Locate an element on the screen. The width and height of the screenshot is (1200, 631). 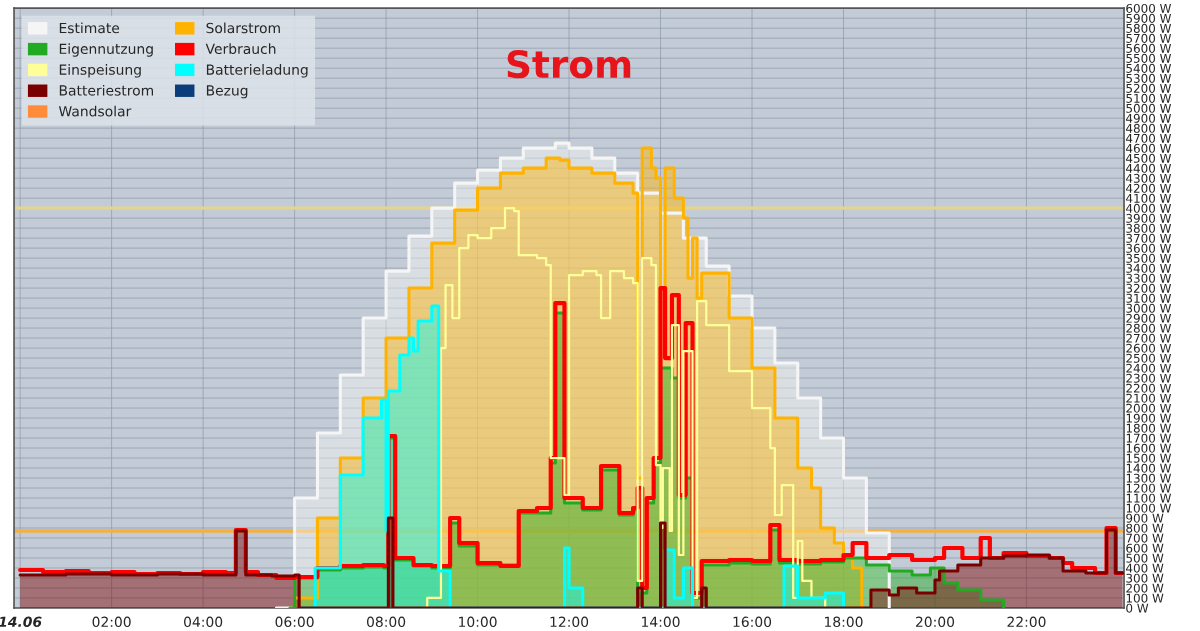
y-tick-label: 3100 W is located at coordinates (1149, 298).